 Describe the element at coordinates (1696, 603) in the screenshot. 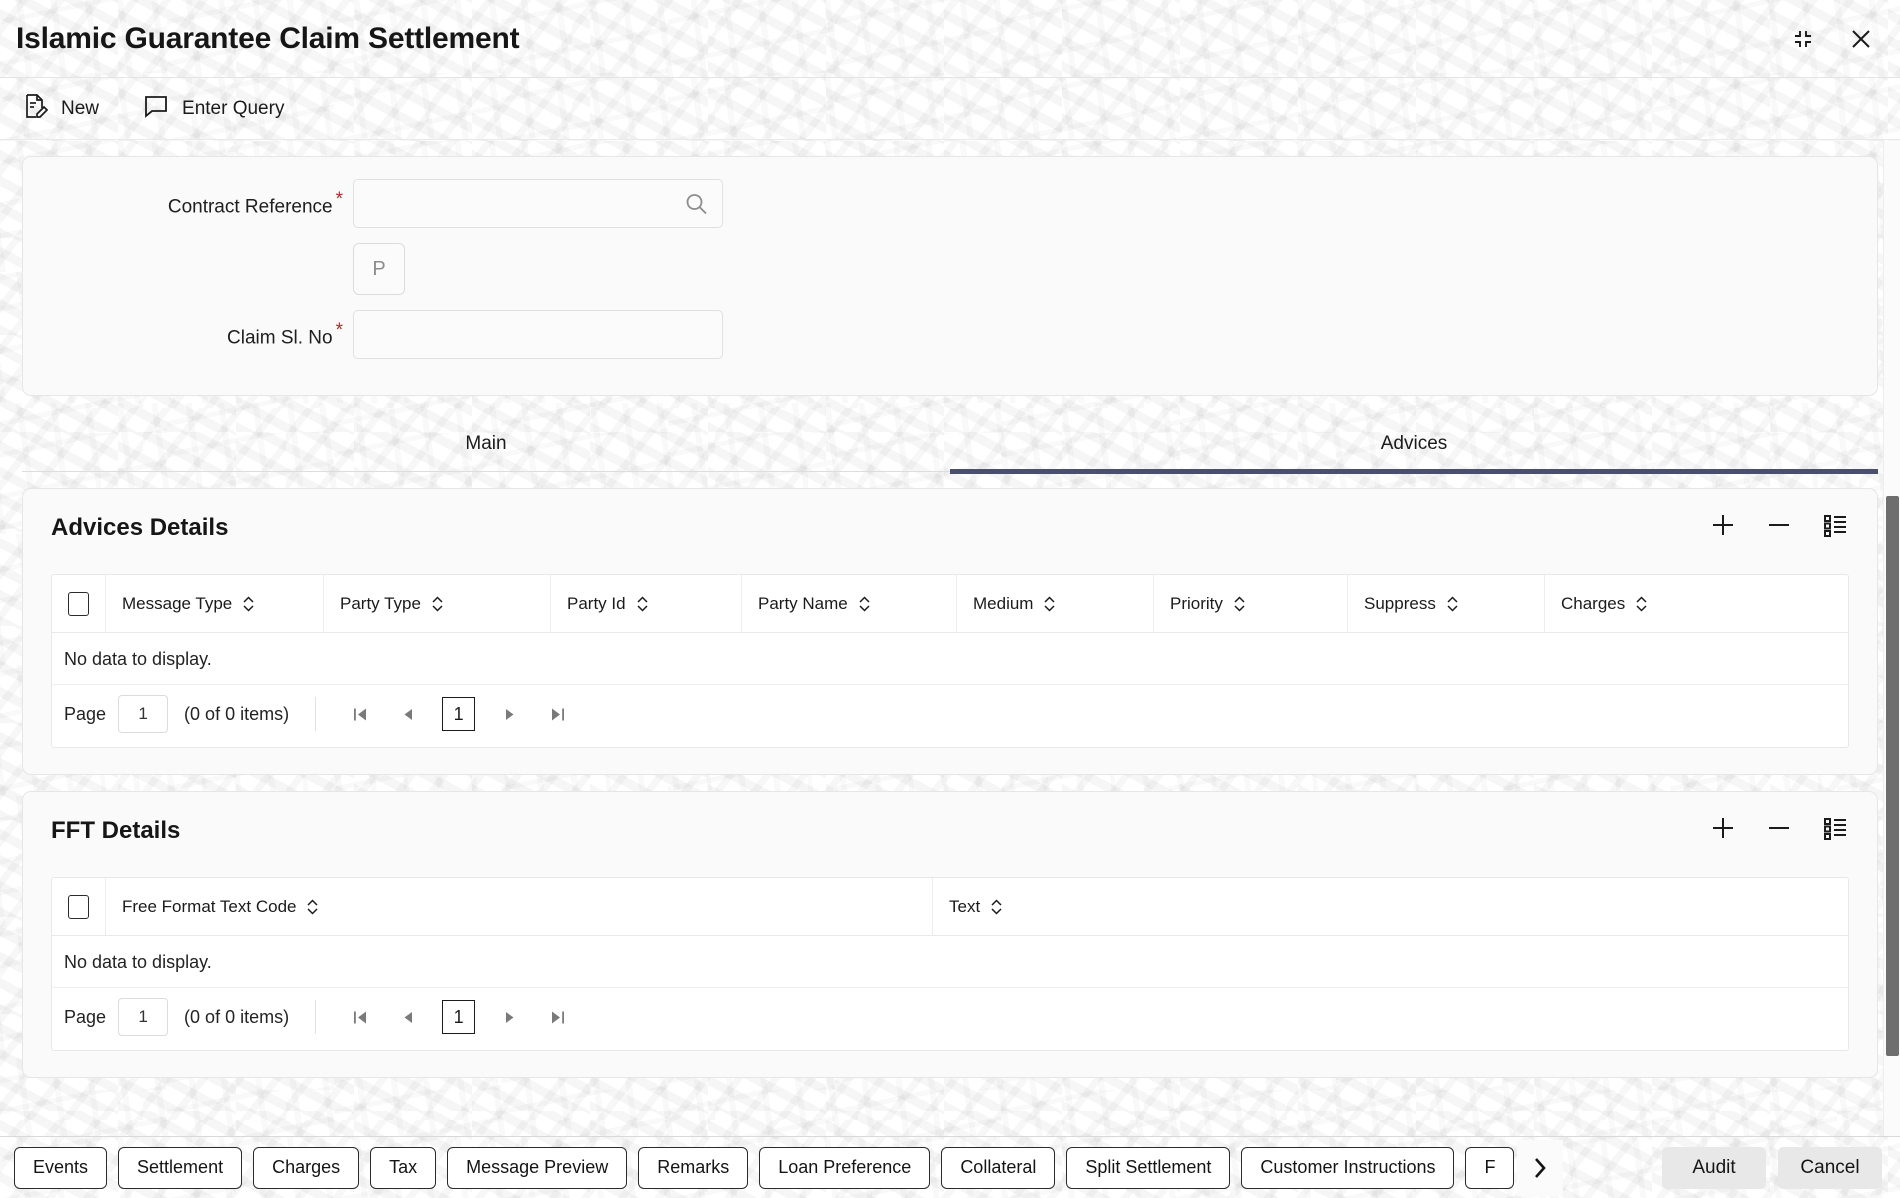

I see `column-charges: Charges` at that location.